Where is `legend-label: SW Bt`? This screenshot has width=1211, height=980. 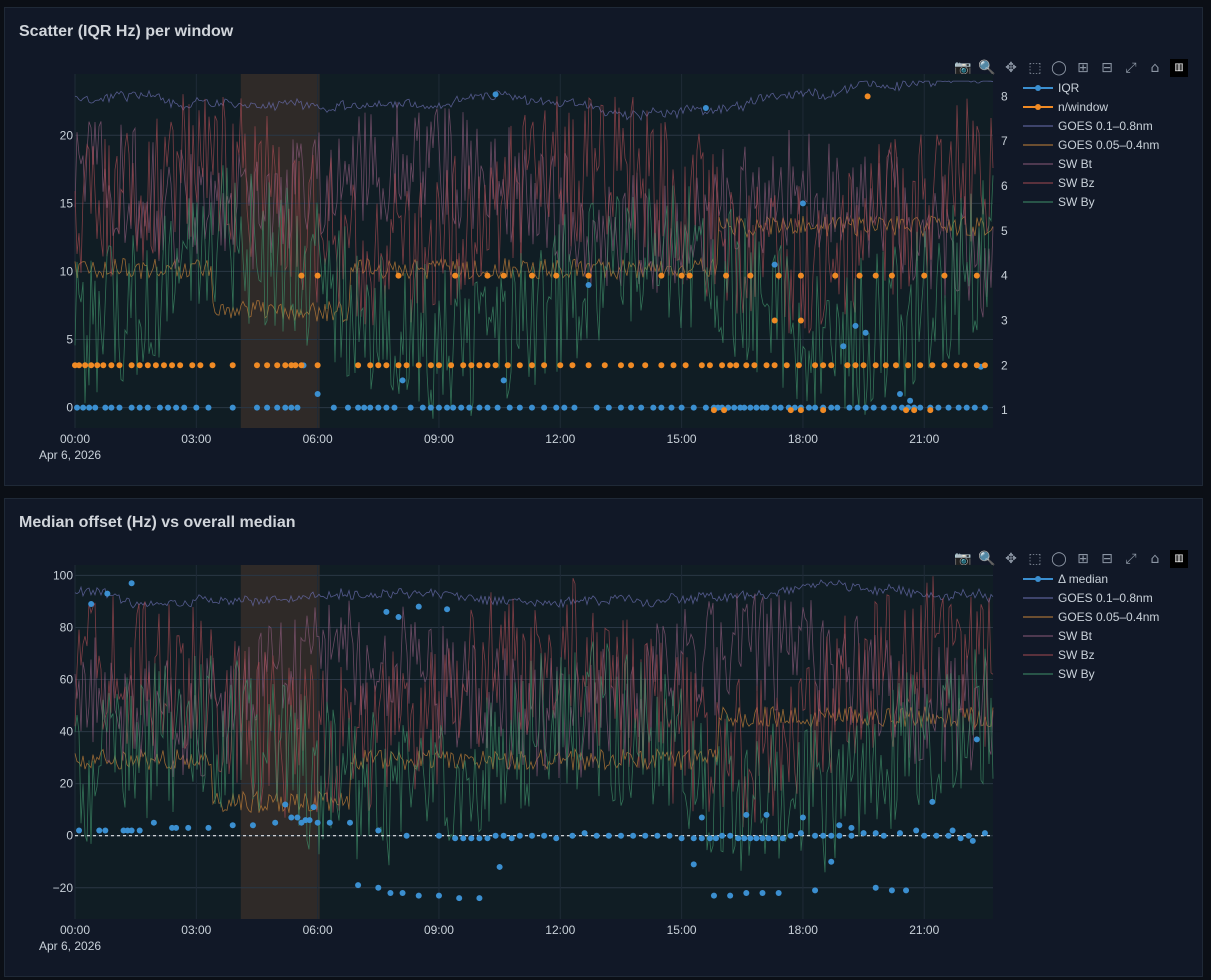 legend-label: SW Bt is located at coordinates (1075, 164).